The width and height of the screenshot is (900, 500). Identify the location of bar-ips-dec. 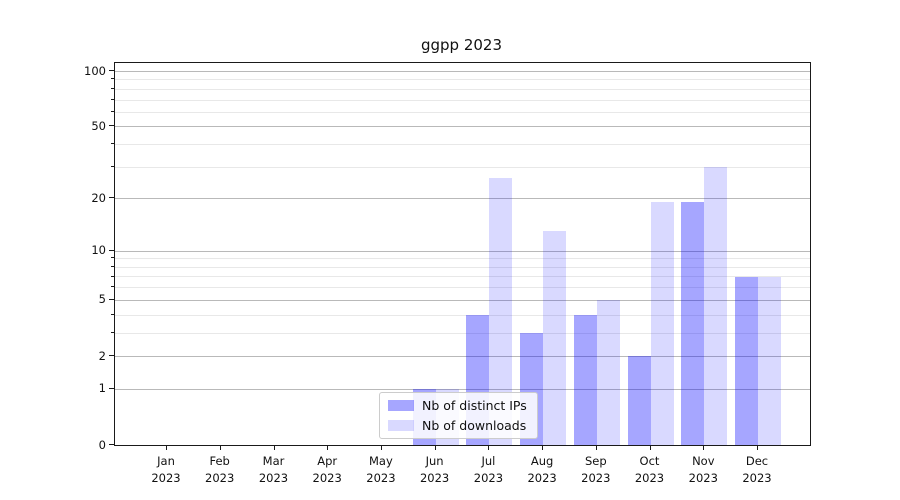
(746, 360).